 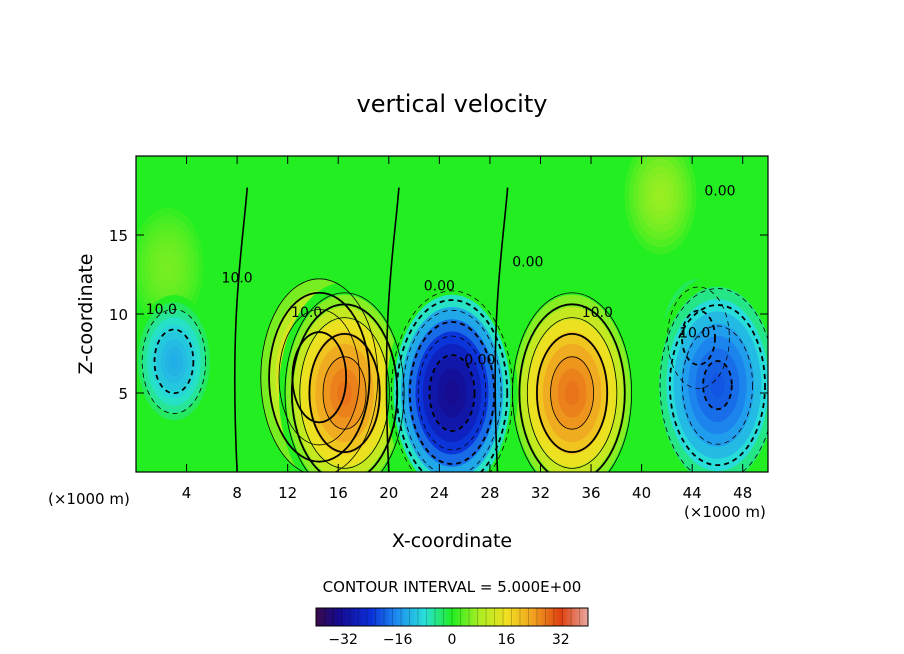 What do you see at coordinates (452, 587) in the screenshot?
I see `contour-interval-label: CONTOUR INTERVAL = 5.000E+00` at bounding box center [452, 587].